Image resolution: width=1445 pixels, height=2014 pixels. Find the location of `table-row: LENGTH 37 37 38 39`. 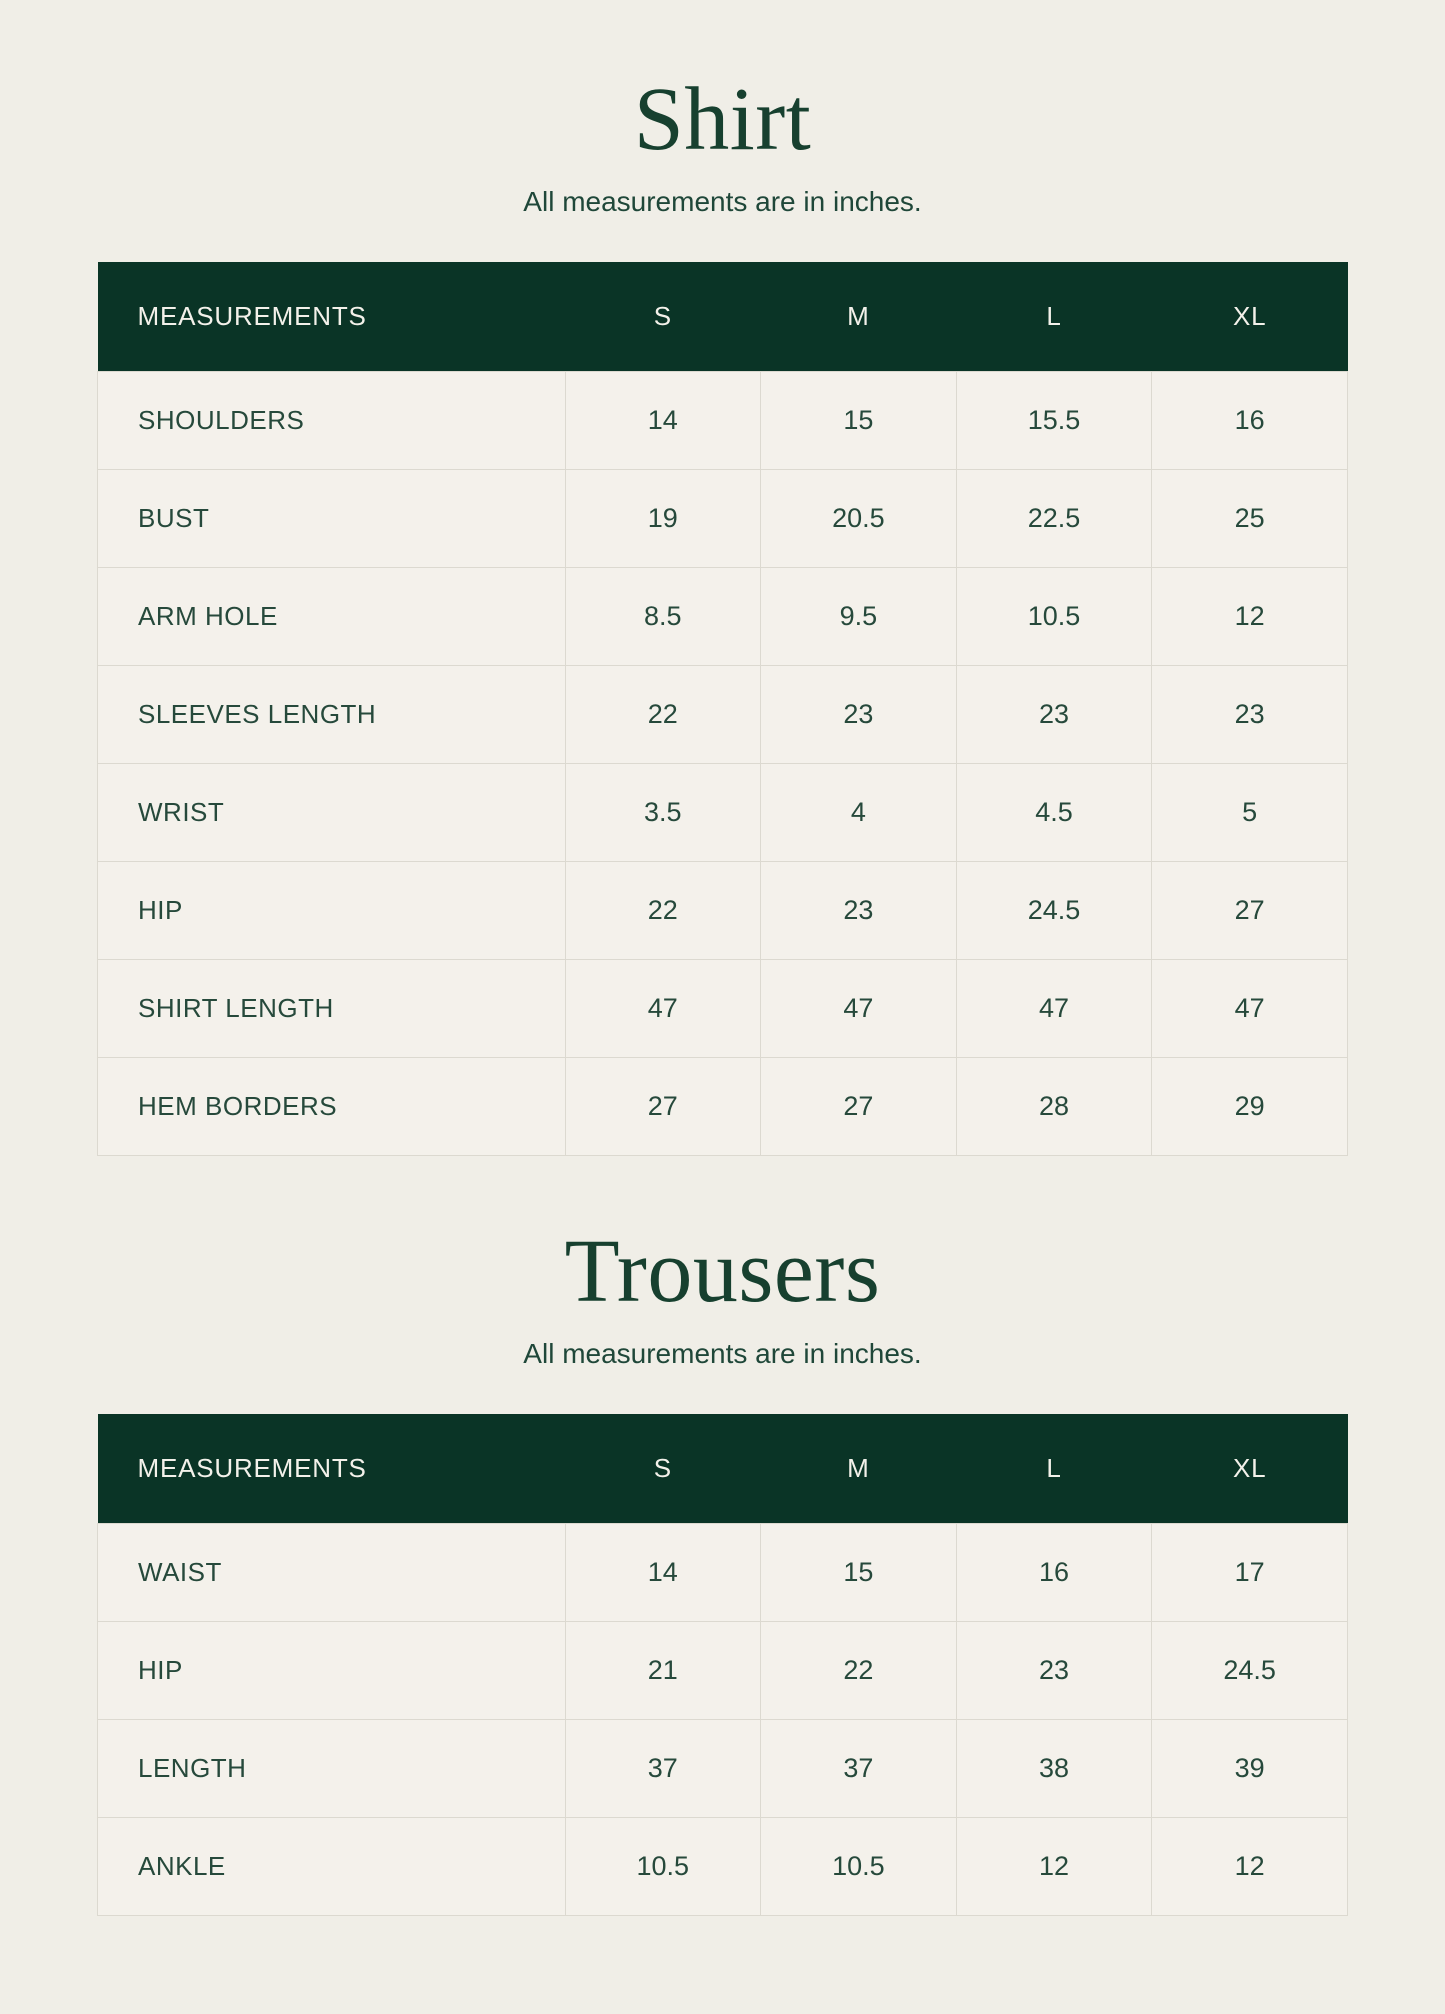

table-row: LENGTH 37 37 38 39 is located at coordinates (722, 1768).